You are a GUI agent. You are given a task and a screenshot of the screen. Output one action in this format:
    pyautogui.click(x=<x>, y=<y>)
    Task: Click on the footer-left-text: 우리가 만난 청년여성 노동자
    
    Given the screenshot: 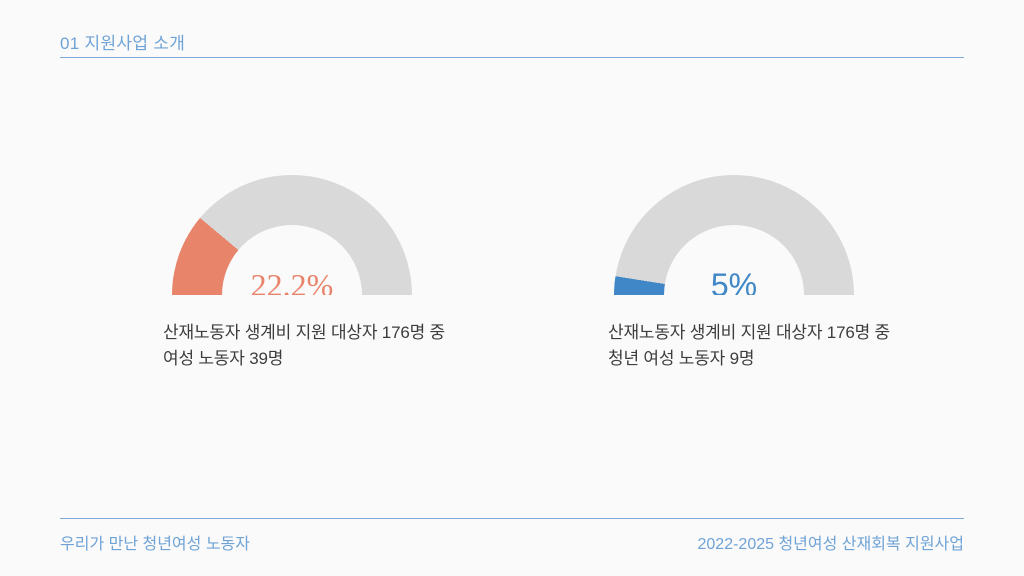 What is the action you would take?
    pyautogui.click(x=155, y=544)
    